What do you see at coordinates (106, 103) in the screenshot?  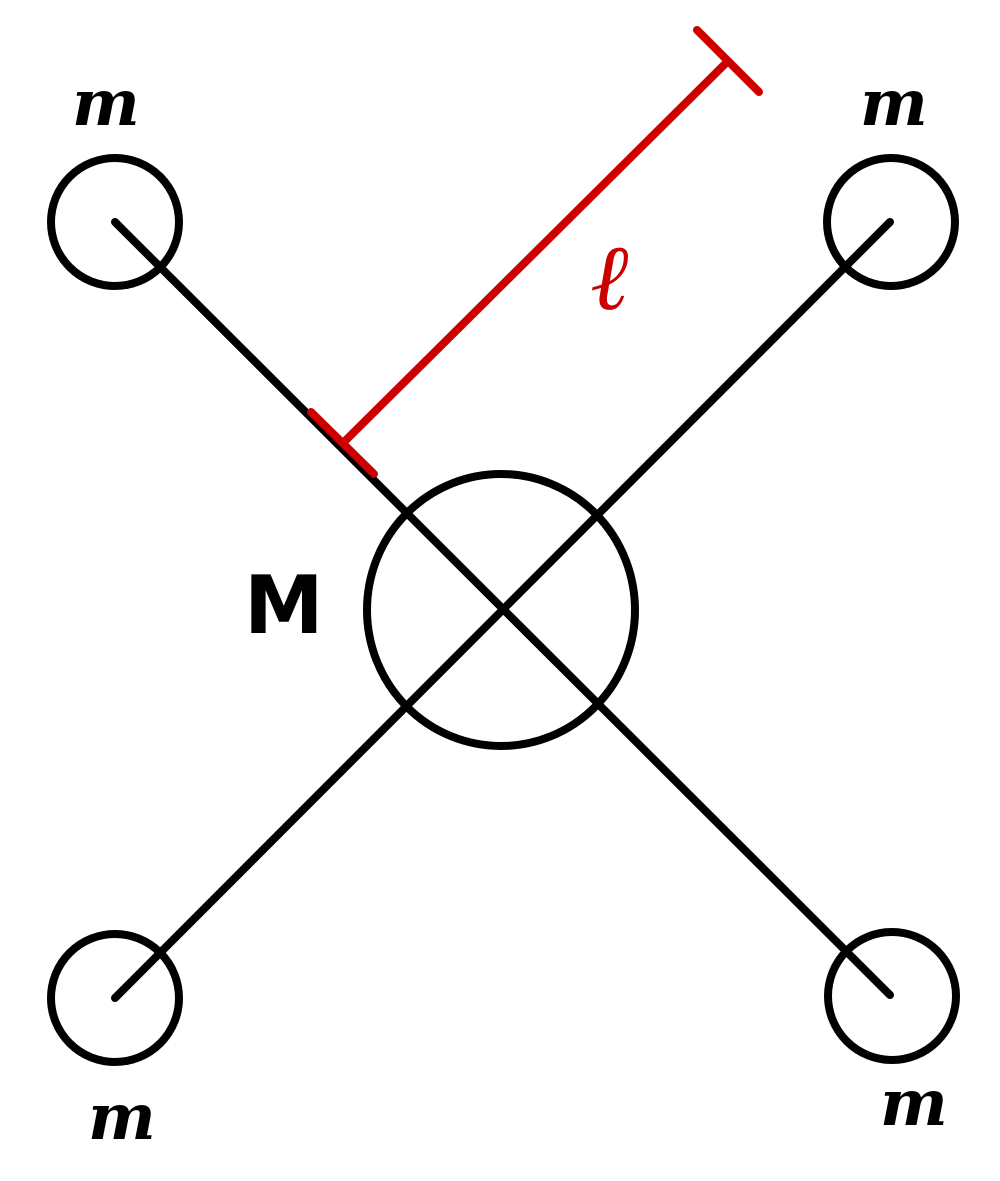 I see `mass-label-top-left: m` at bounding box center [106, 103].